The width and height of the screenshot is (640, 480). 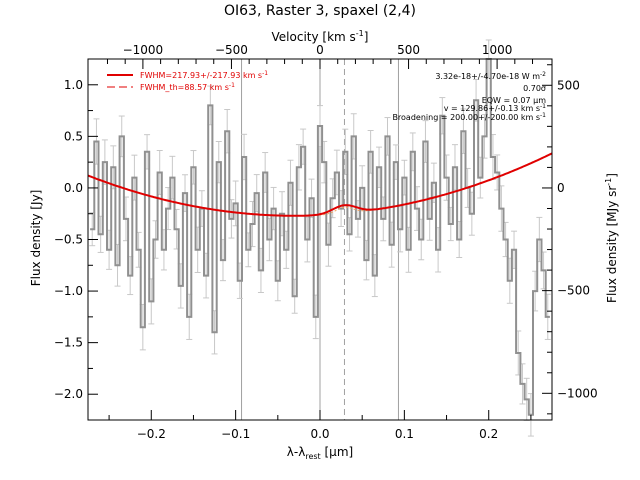 What do you see at coordinates (314, 37) in the screenshot?
I see `top-axis-label-main: Velocity [km s` at bounding box center [314, 37].